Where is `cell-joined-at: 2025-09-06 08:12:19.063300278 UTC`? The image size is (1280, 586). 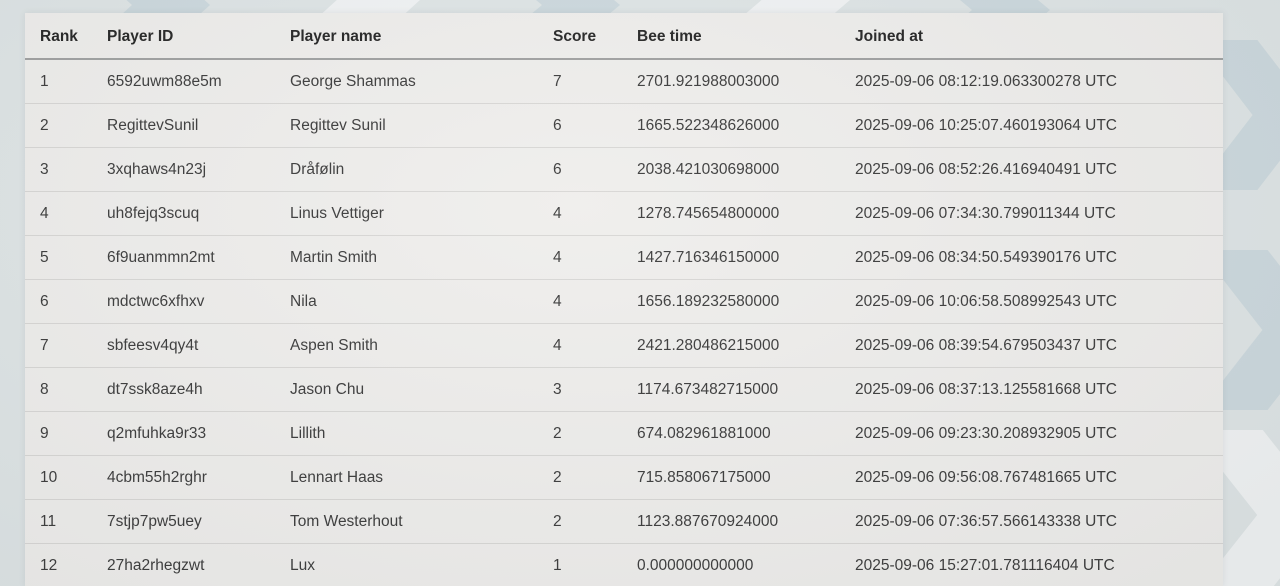
cell-joined-at: 2025-09-06 08:12:19.063300278 UTC is located at coordinates (986, 81).